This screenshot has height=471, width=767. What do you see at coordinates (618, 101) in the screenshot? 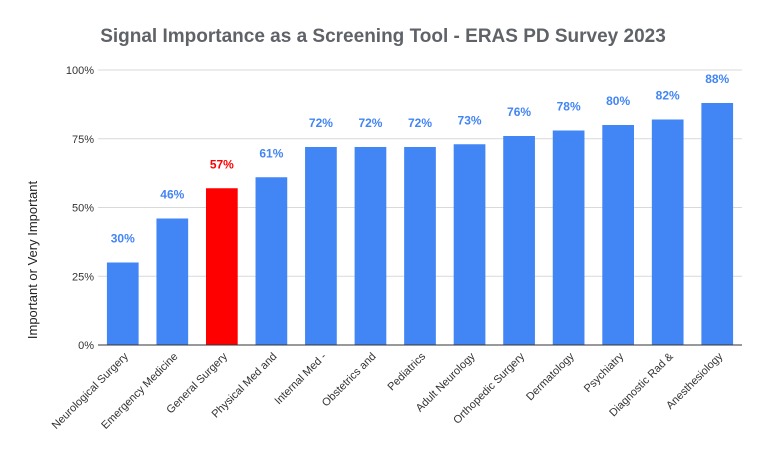
I see `data-label: 80%` at bounding box center [618, 101].